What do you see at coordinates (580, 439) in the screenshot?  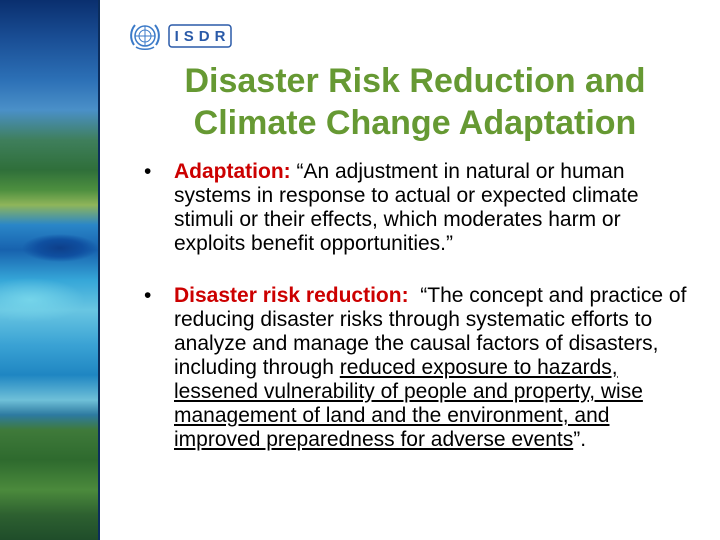 I see `definition-closing-quote: ”.` at bounding box center [580, 439].